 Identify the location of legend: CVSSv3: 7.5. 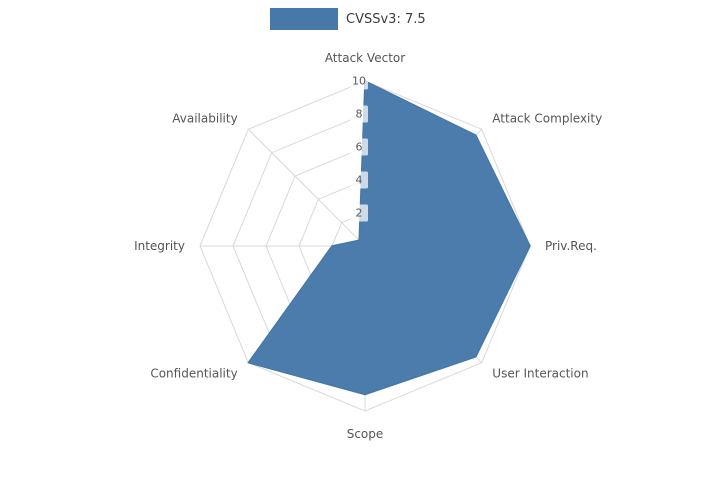
(348, 19).